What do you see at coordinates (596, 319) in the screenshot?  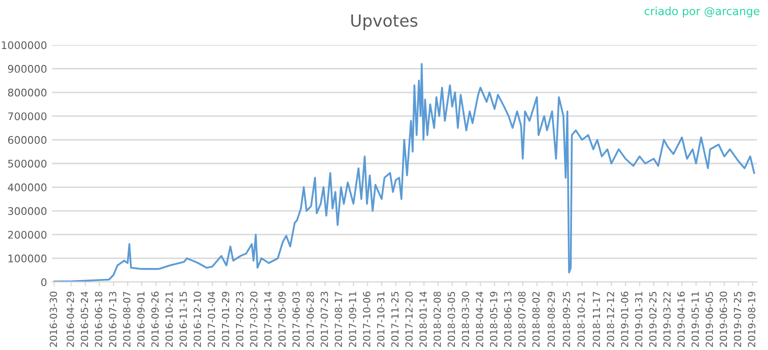 I see `x-tick-label: 2018-11-17` at bounding box center [596, 319].